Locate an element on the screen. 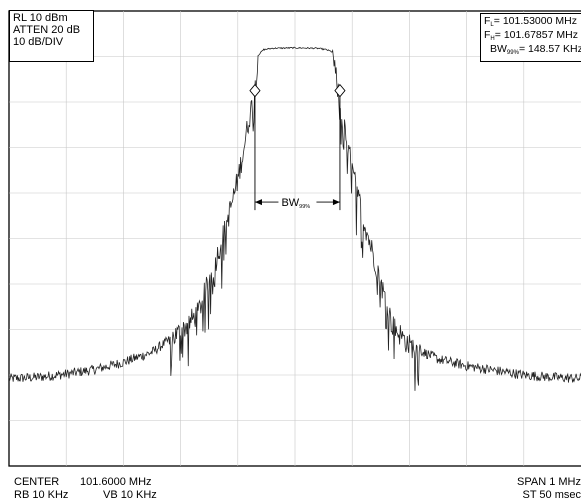 This screenshot has height=502, width=581. settings-box: RL 10 dBm ATTEN 20 dB 10 dB/DIV is located at coordinates (51, 36).